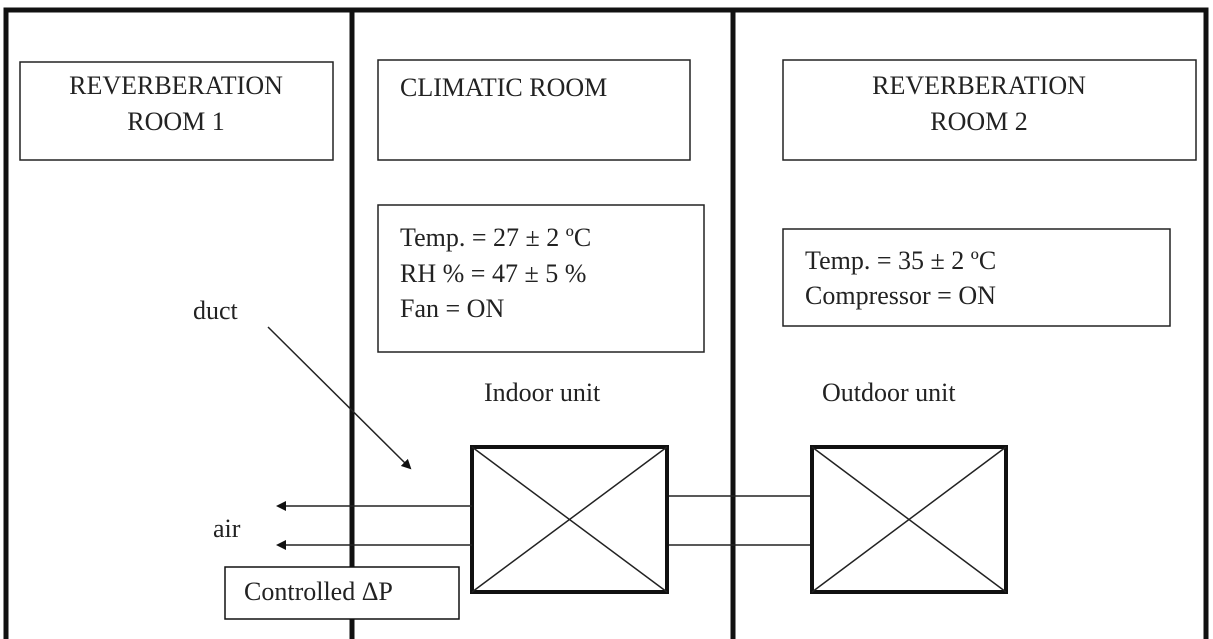 This screenshot has width=1213, height=639. I want to click on unit-label: Outdoor unit, so click(889, 392).